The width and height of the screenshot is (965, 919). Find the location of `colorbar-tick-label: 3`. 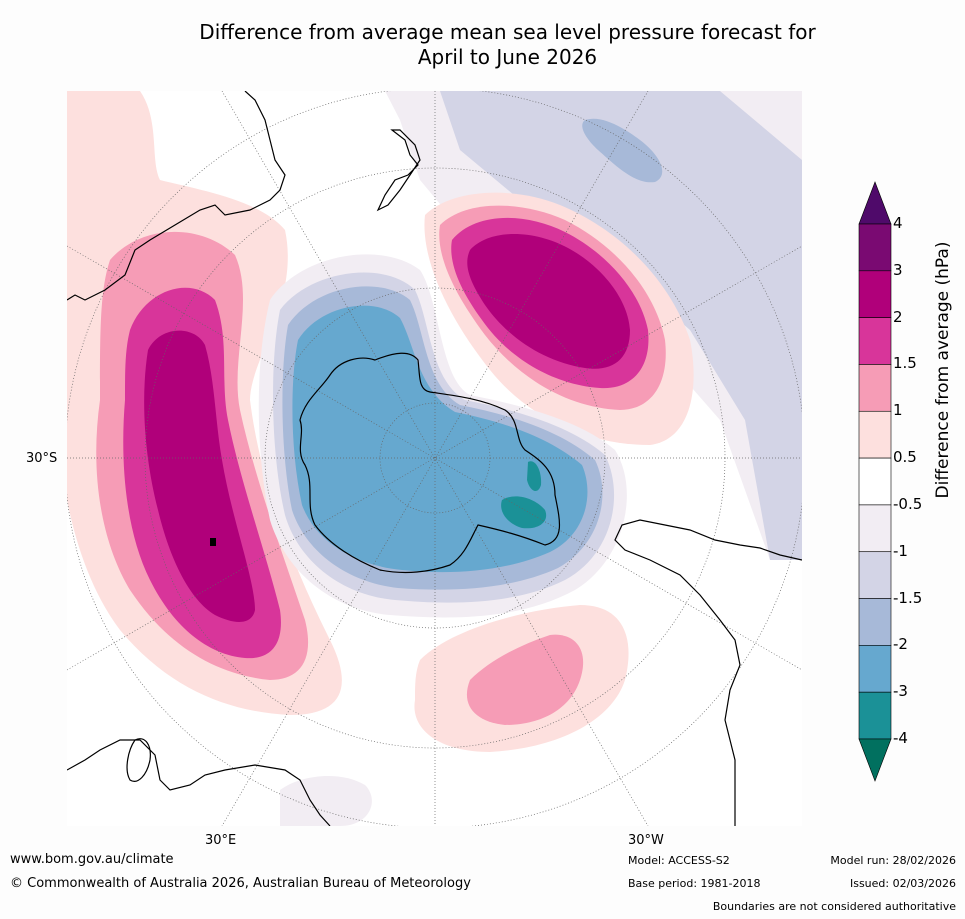

colorbar-tick-label: 3 is located at coordinates (898, 269).